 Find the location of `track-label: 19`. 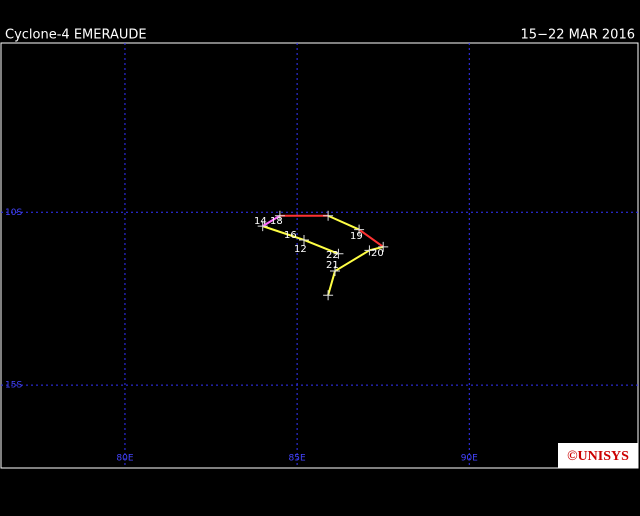

track-label: 19 is located at coordinates (356, 236).